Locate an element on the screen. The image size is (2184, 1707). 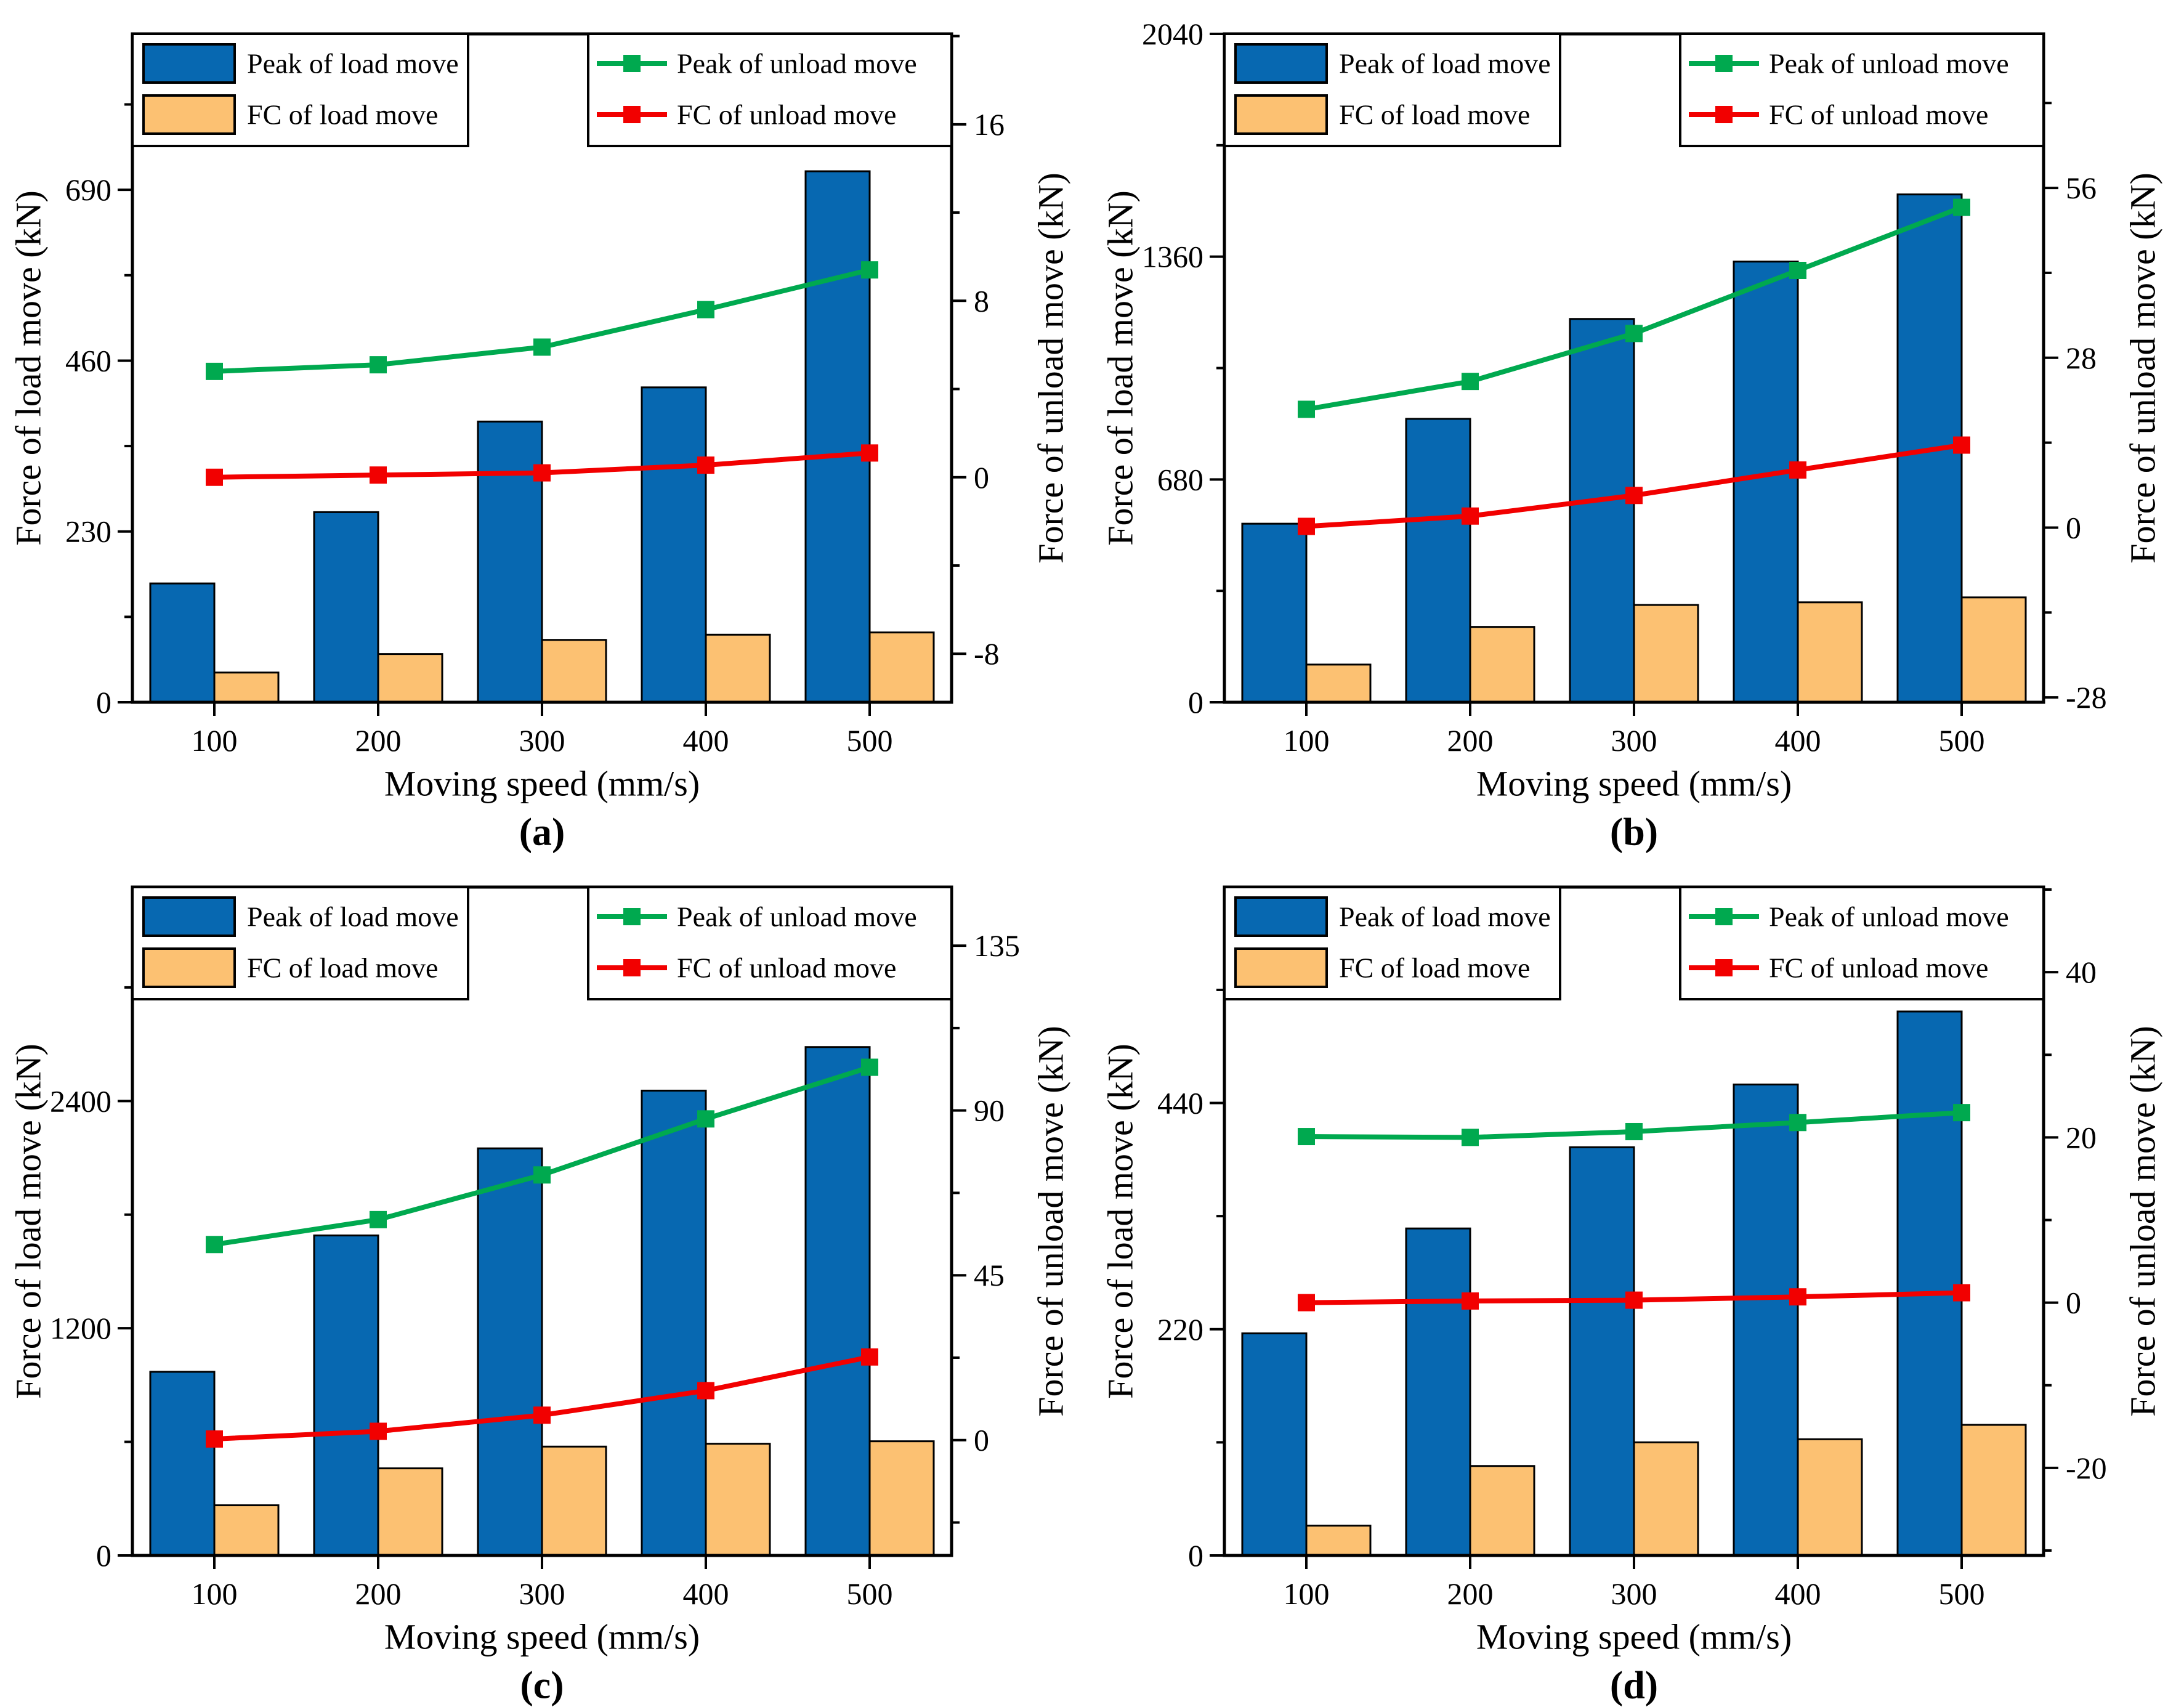
legend-label-peak-load: Peak of load move is located at coordinates (353, 917).